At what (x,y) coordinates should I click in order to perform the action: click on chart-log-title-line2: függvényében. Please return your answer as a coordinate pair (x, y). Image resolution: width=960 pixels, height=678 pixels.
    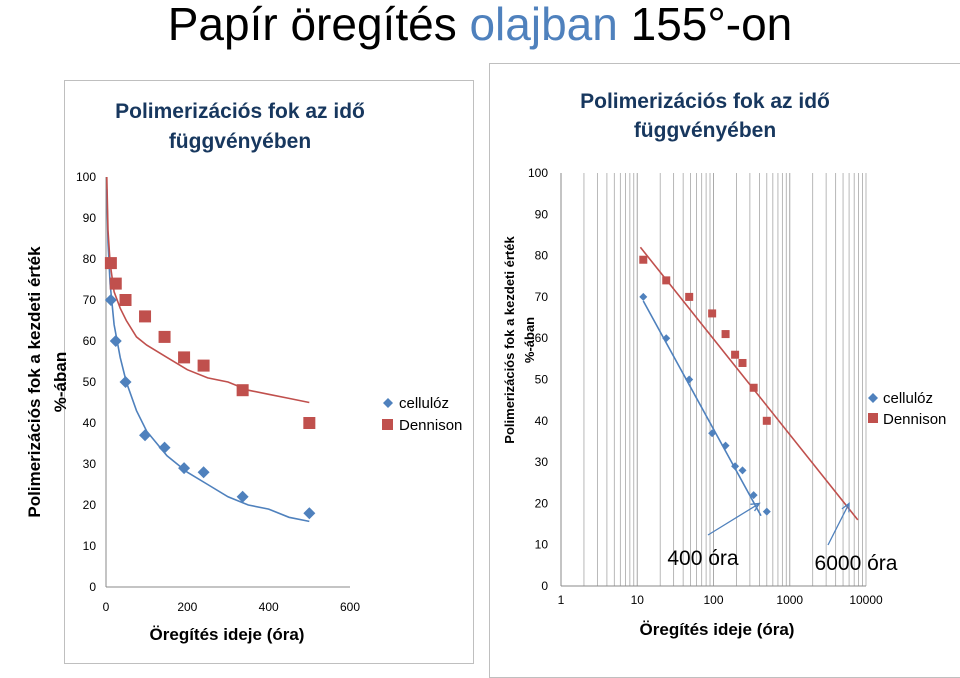
    Looking at the image, I should click on (705, 130).